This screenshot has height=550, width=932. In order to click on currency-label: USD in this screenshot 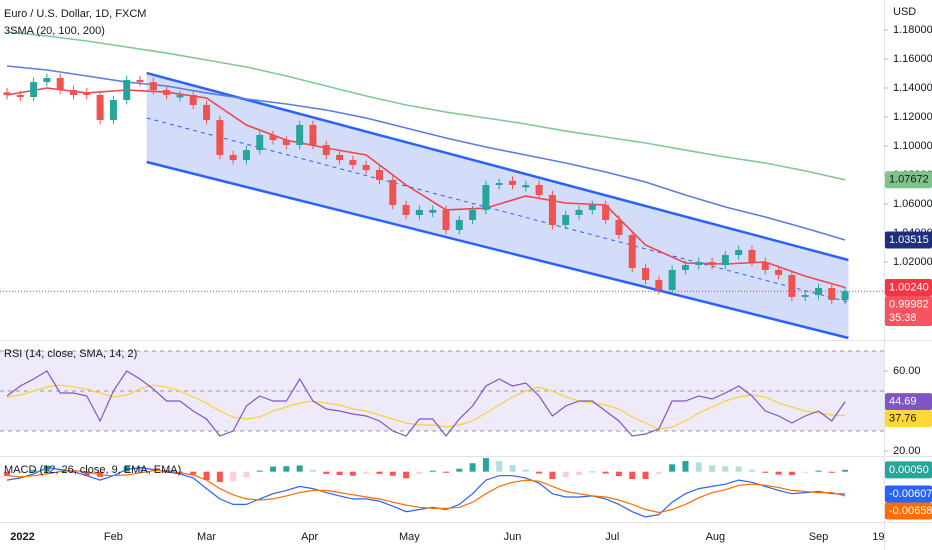, I will do `click(904, 12)`.